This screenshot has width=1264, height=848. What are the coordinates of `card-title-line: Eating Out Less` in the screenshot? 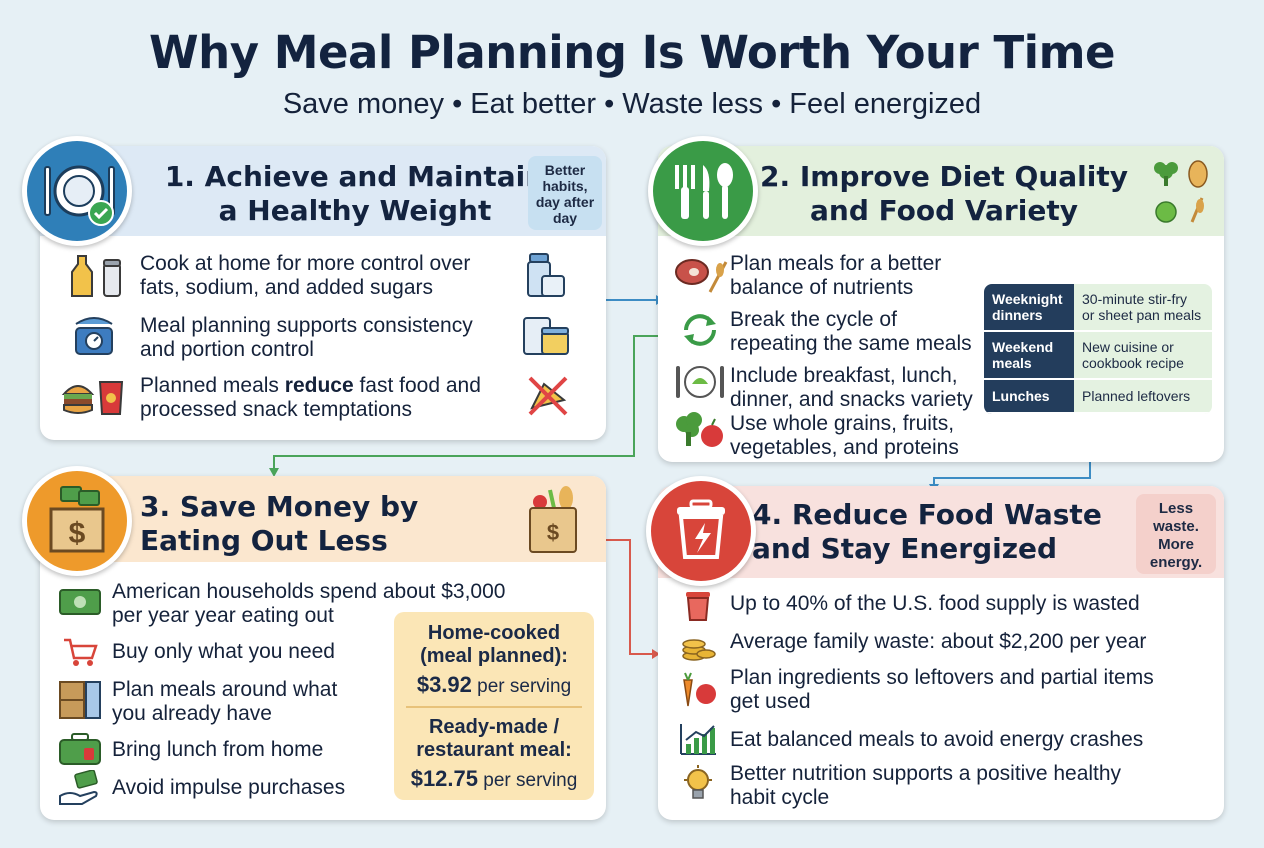 It's located at (264, 540).